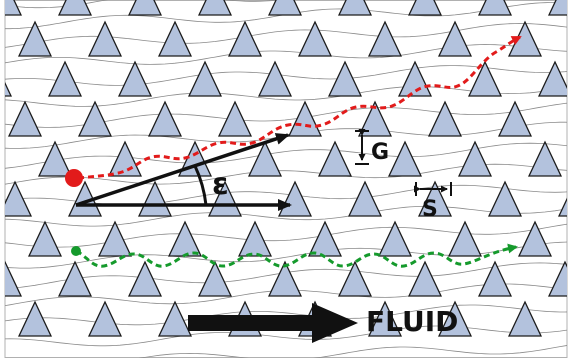 The height and width of the screenshot is (358, 569). What do you see at coordinates (220, 184) in the screenshot?
I see `angle-label: ε` at bounding box center [220, 184].